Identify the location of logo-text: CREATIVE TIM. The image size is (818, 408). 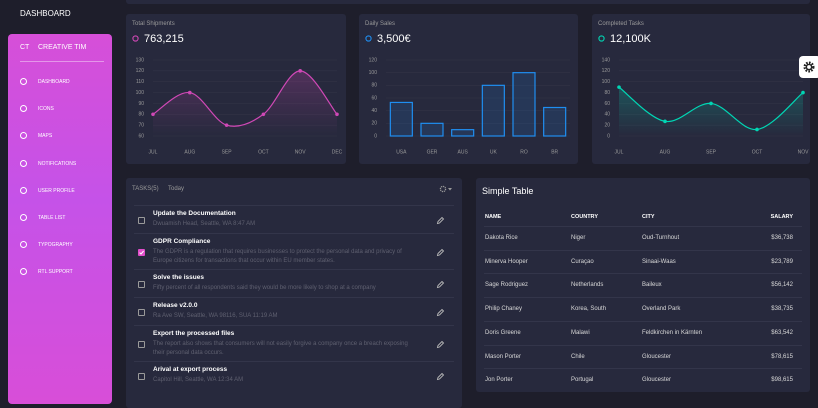
(62, 47).